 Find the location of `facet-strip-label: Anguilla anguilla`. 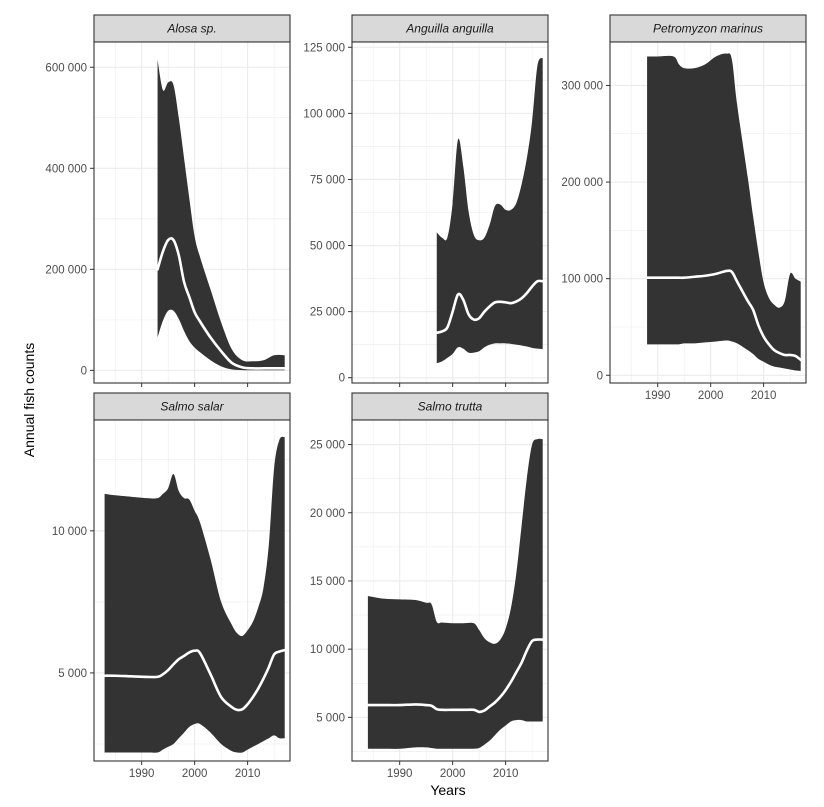

facet-strip-label: Anguilla anguilla is located at coordinates (449, 29).